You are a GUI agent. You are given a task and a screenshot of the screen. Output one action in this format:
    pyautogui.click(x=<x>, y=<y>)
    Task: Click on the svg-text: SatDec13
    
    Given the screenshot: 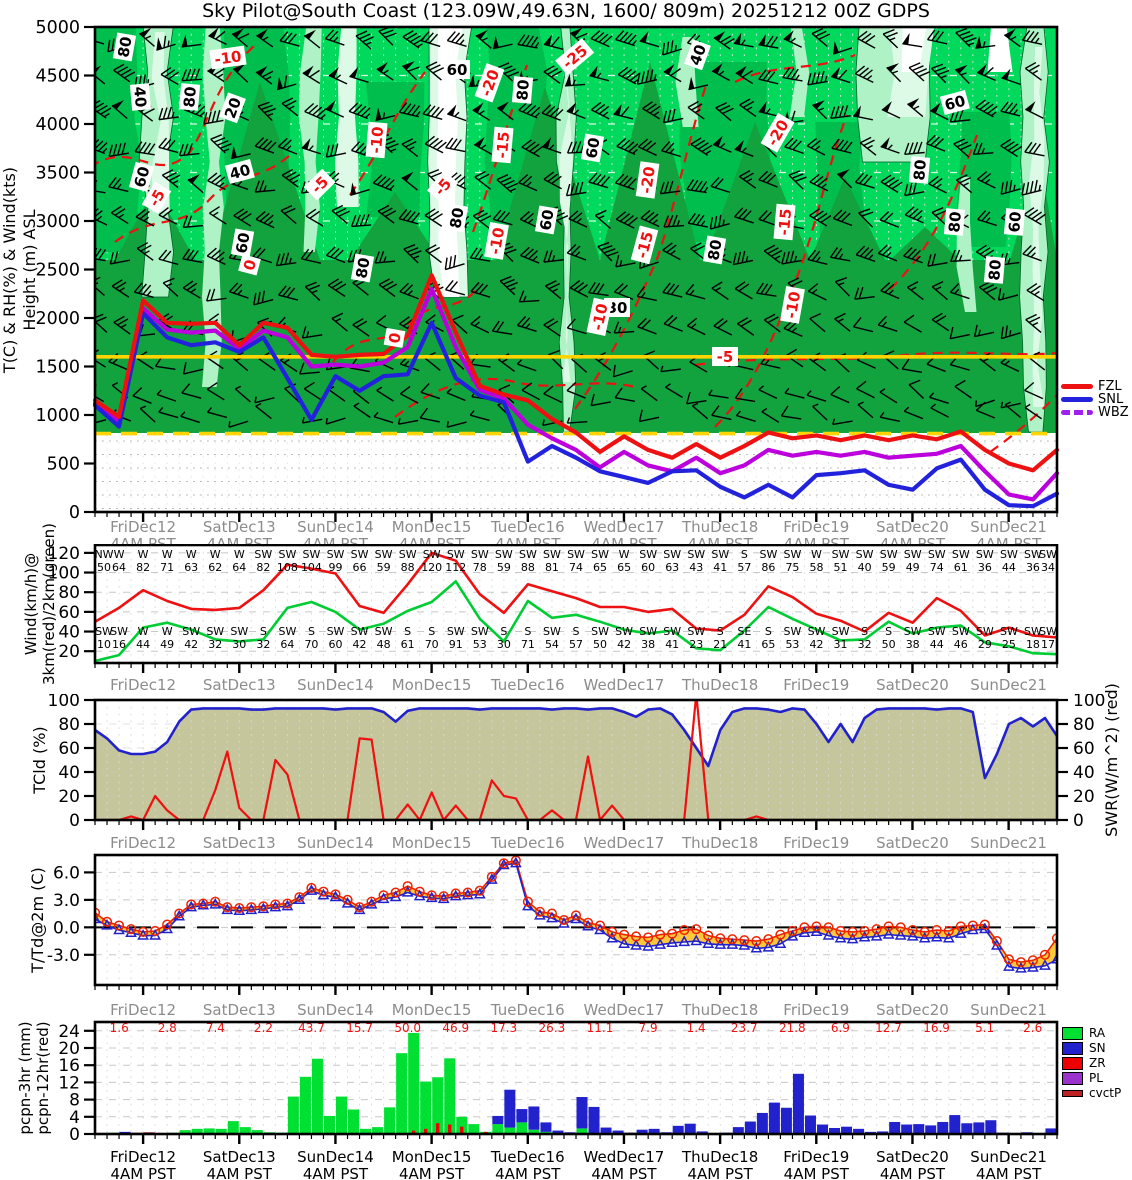 What is the action you would take?
    pyautogui.click(x=239, y=1157)
    